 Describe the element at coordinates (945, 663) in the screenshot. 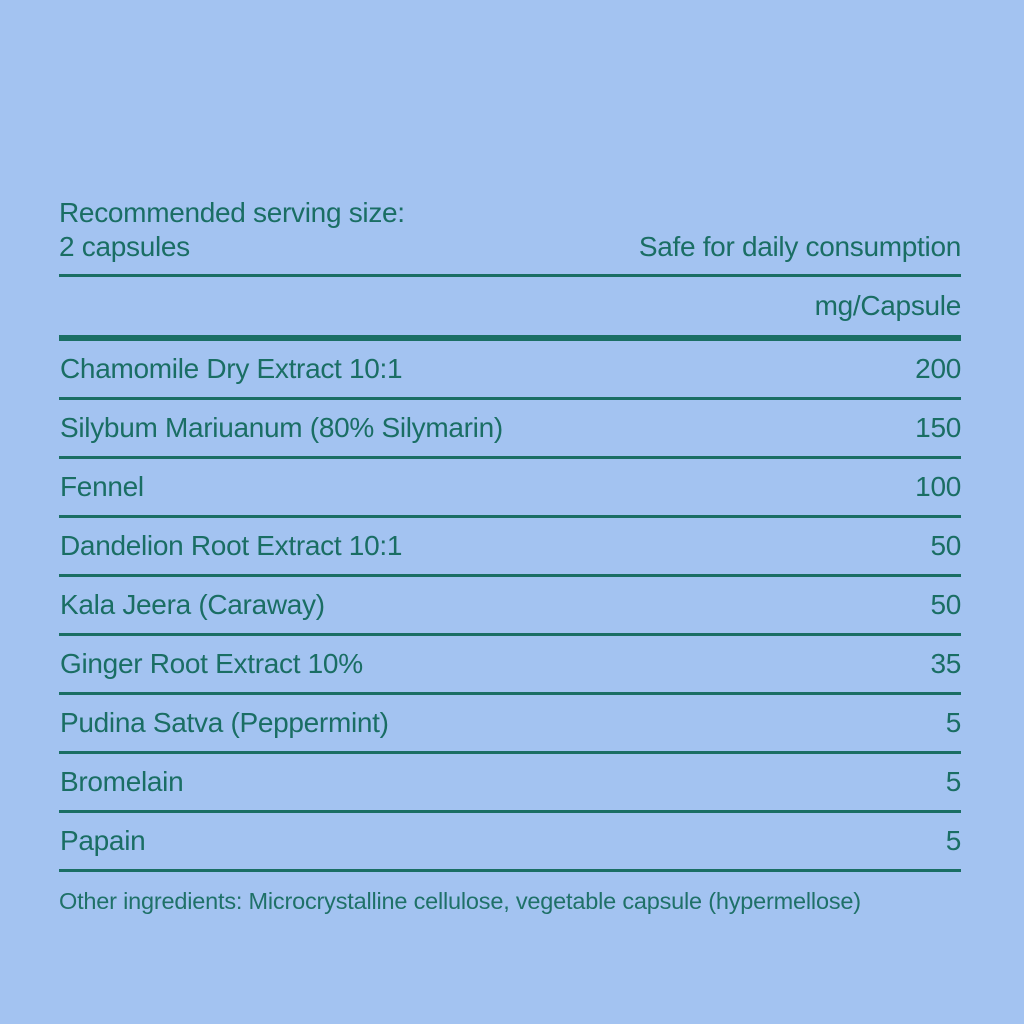

I see `ingredient-amount: 35` at that location.